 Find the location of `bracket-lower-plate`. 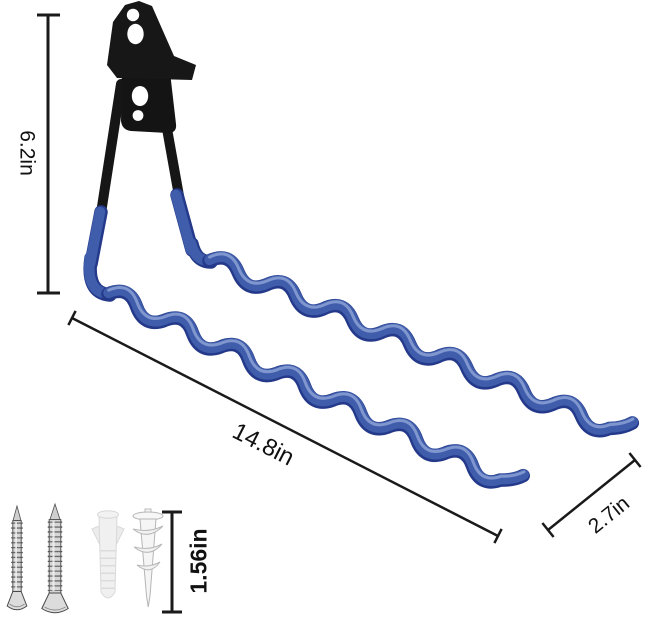

bracket-lower-plate is located at coordinates (149, 100).